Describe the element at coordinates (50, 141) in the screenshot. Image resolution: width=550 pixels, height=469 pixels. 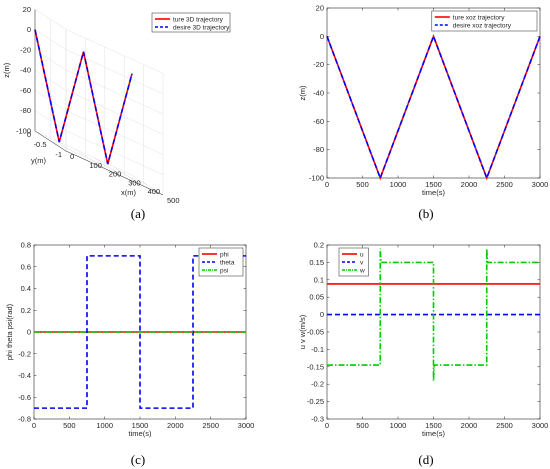
I see `y-axis-line` at that location.